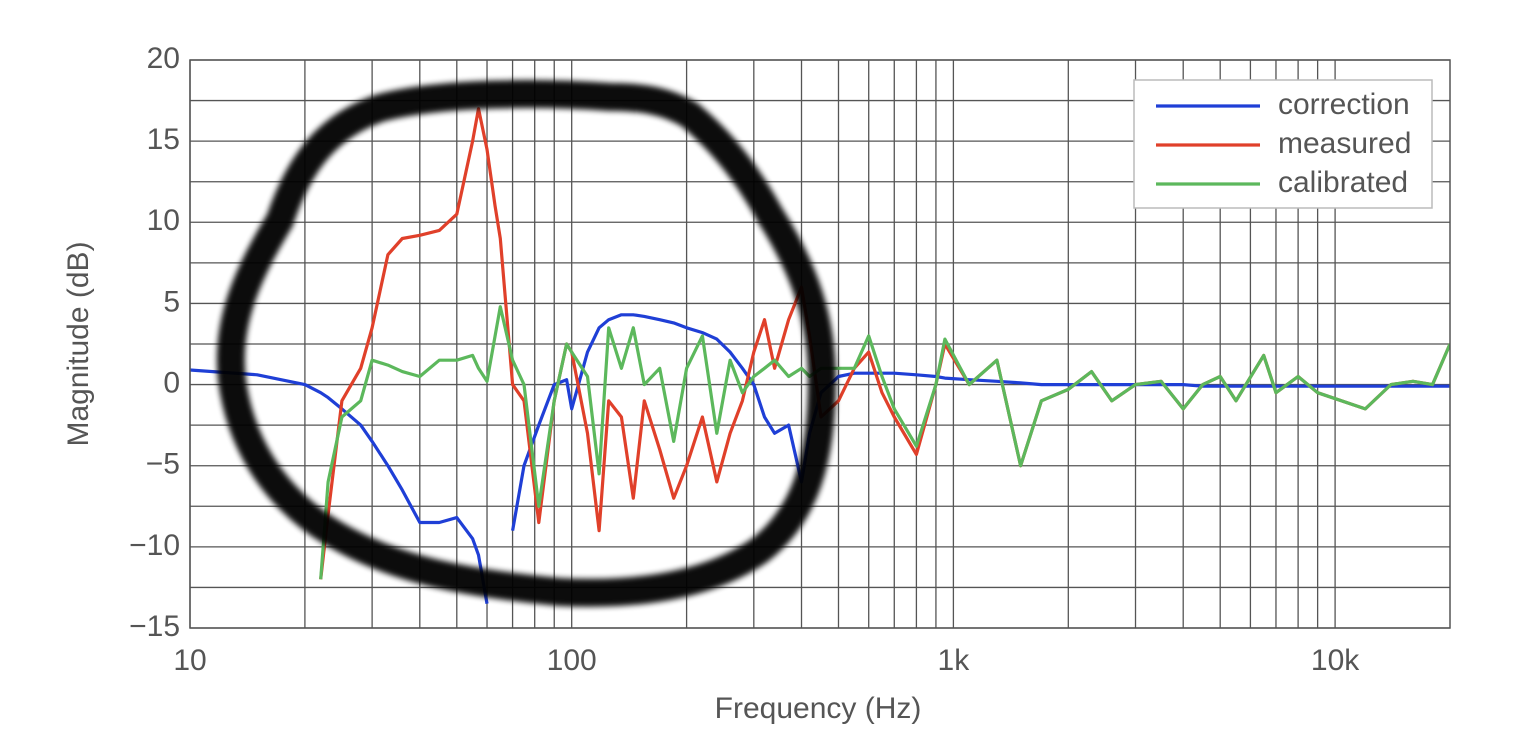  I want to click on y-tick-label: 0, so click(171, 382).